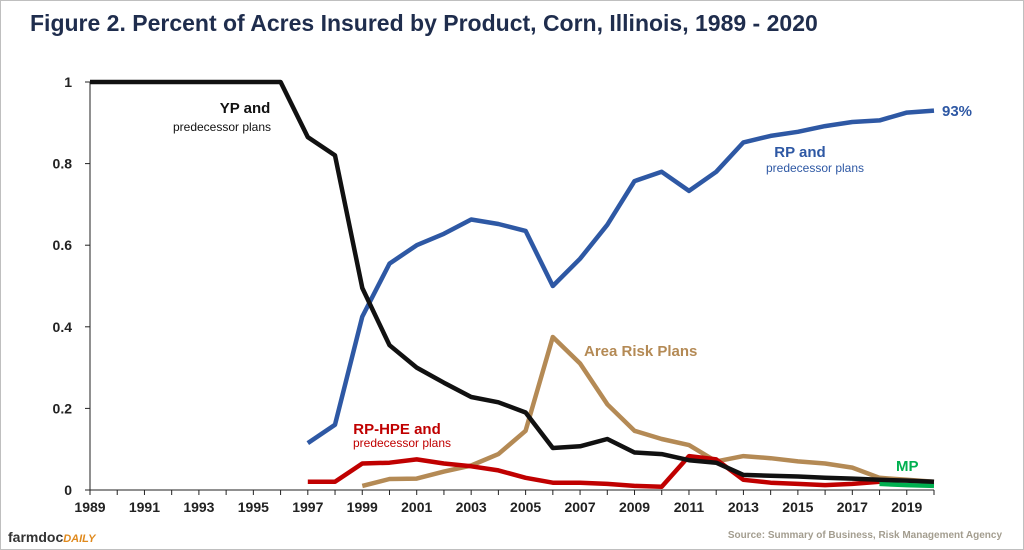 The width and height of the screenshot is (1024, 550). What do you see at coordinates (852, 507) in the screenshot?
I see `x-tick-label: 2017` at bounding box center [852, 507].